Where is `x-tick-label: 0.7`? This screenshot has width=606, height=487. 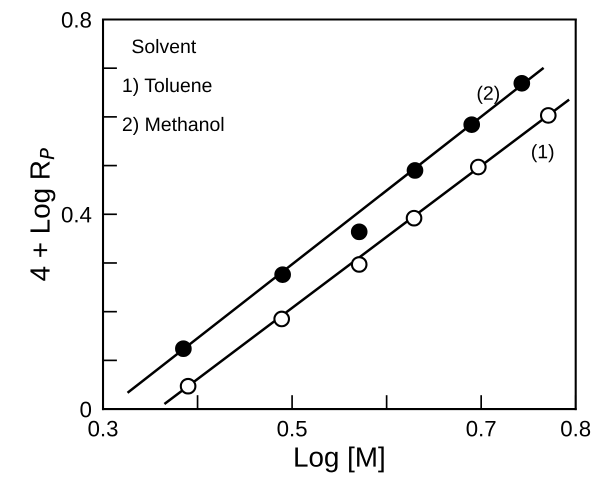 x-tick-label: 0.7 is located at coordinates (481, 428).